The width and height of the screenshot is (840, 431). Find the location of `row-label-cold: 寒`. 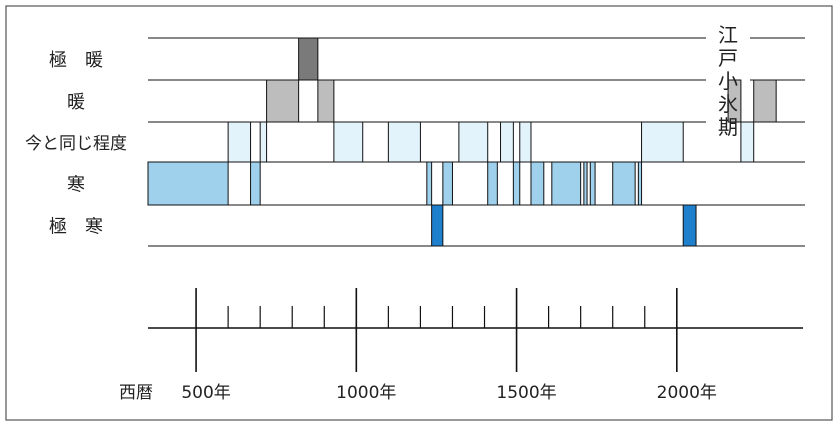

row-label-cold: 寒 is located at coordinates (76, 185).